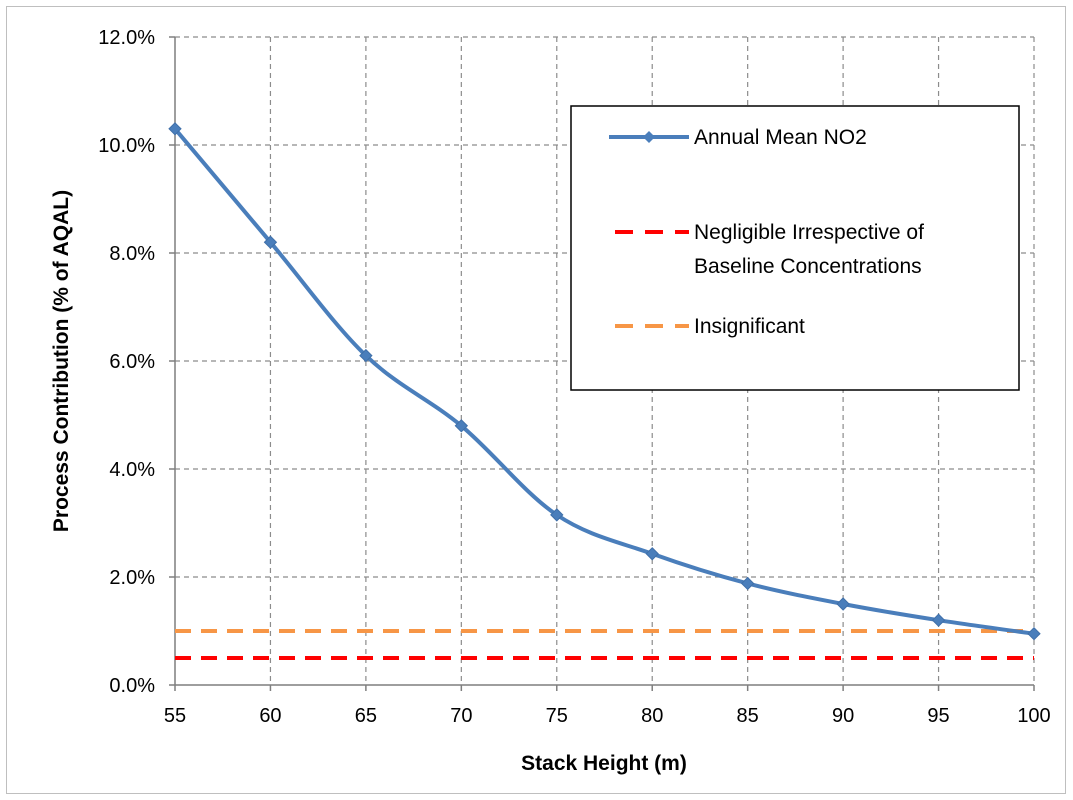 Image resolution: width=1073 pixels, height=800 pixels. What do you see at coordinates (61, 361) in the screenshot?
I see `y-axis-title: Process Contribution (% of AQAL)` at bounding box center [61, 361].